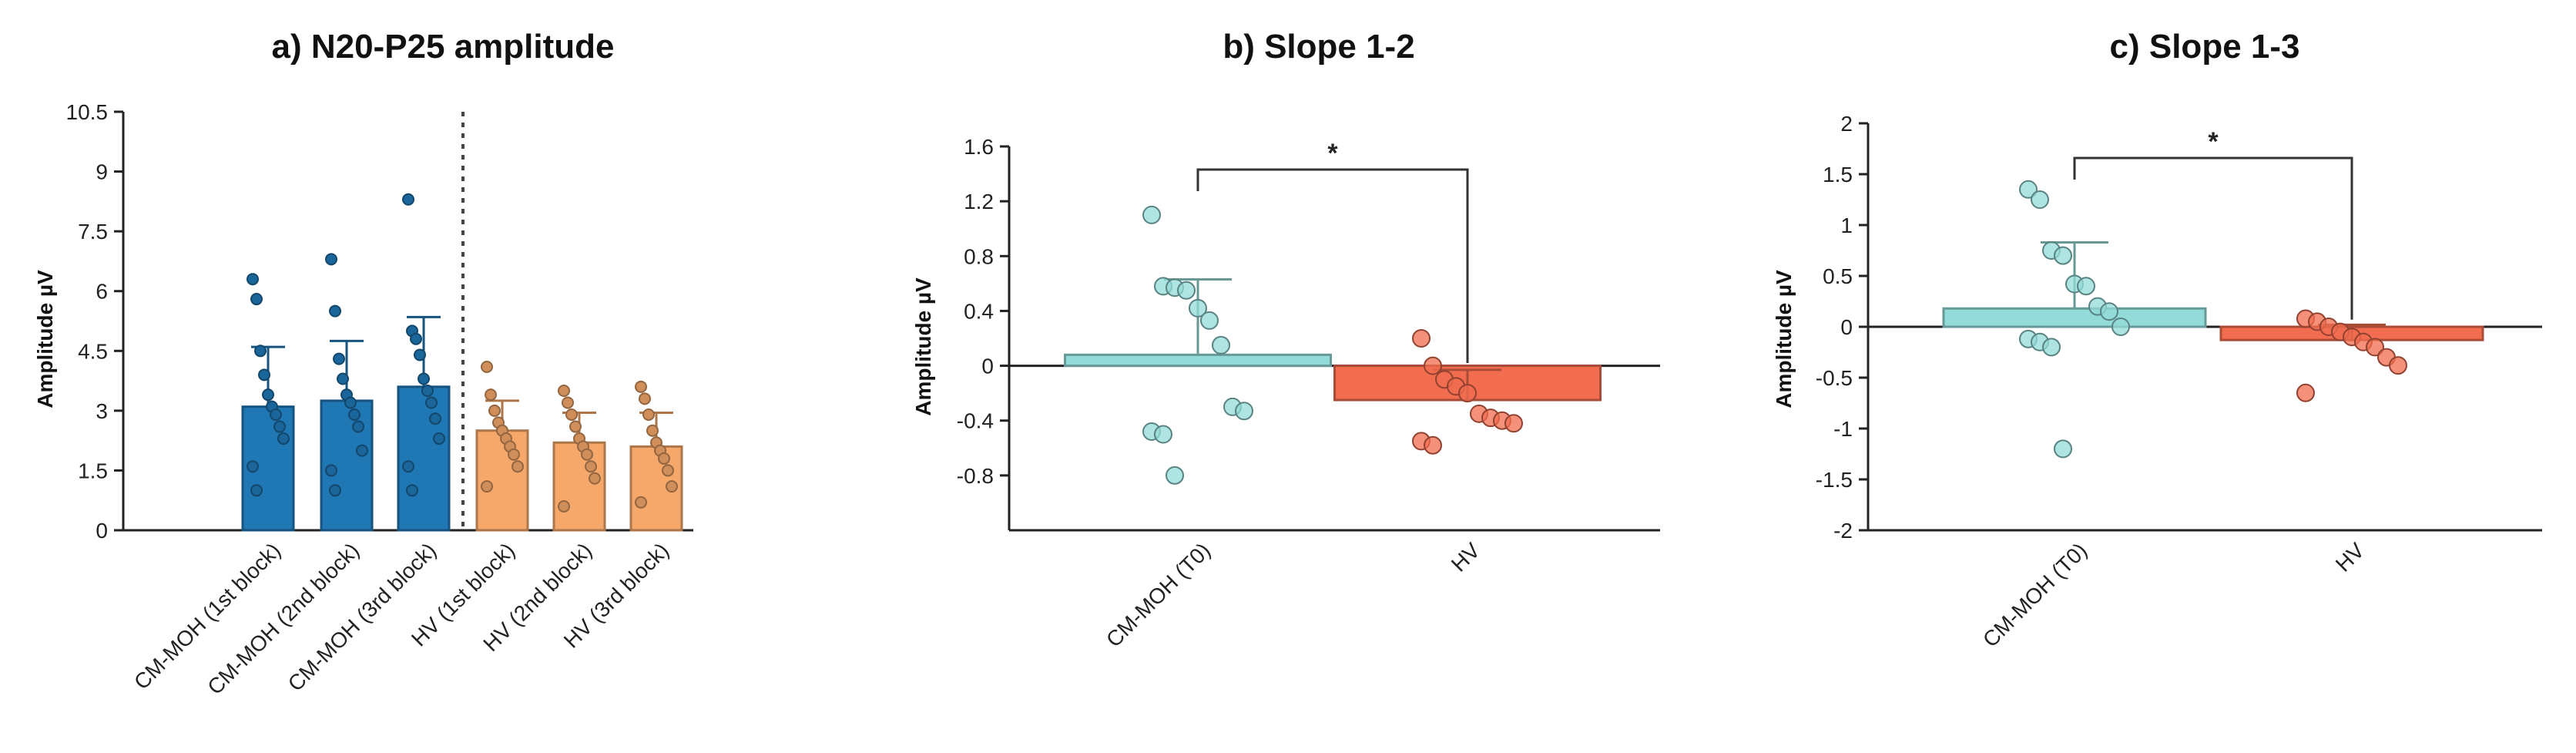 Image resolution: width=2576 pixels, height=753 pixels. Describe the element at coordinates (1834, 378) in the screenshot. I see `y-tick-label: -0.5` at that location.